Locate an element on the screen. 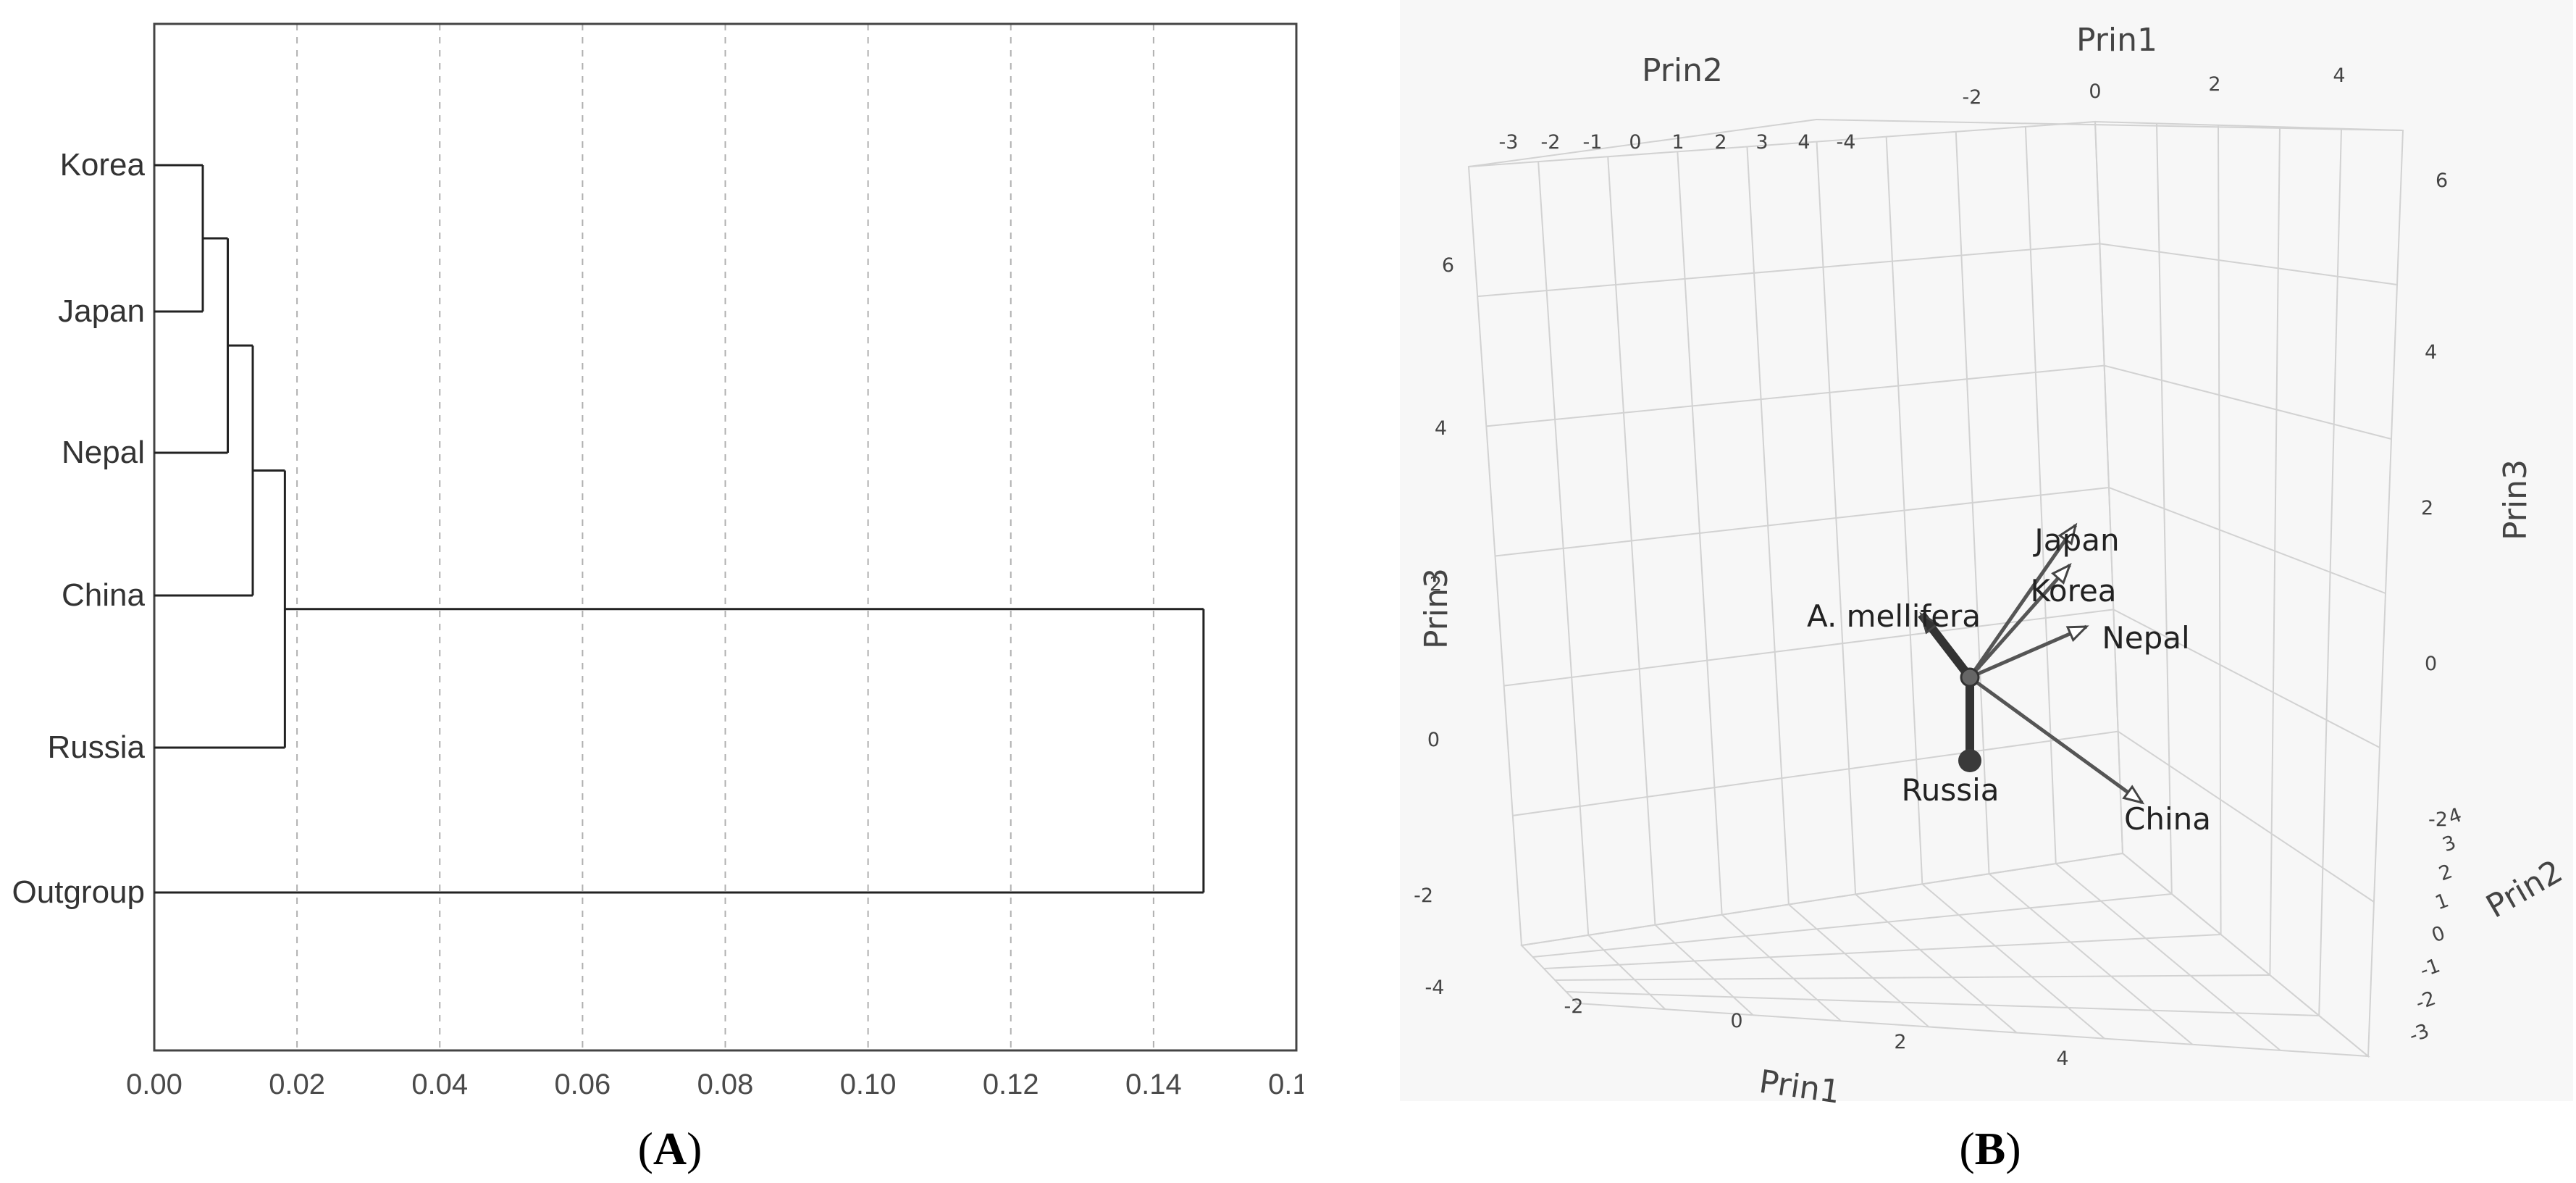 The image size is (2576, 1183). x-tick-label: 0.14 is located at coordinates (1153, 1084).